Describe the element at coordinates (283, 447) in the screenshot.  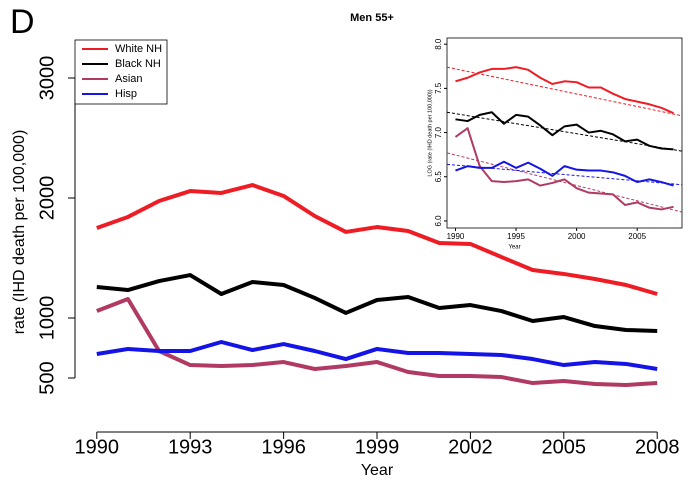
I see `x-tick-label: 1996` at that location.